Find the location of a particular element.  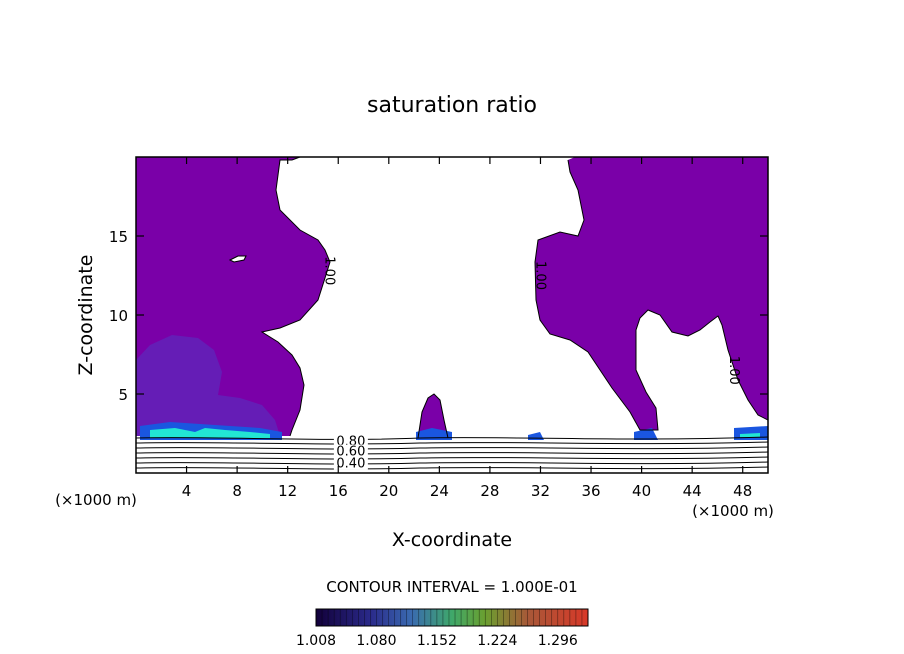

colorbar-divisions is located at coordinates (452, 617).